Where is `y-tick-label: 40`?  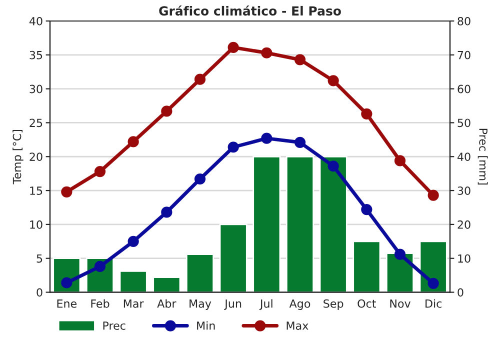 y-tick-label: 40 is located at coordinates (35, 21).